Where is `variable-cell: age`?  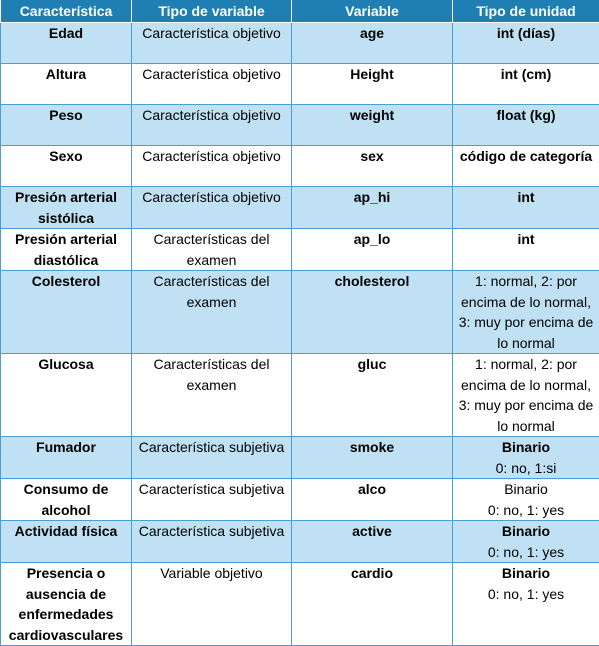 variable-cell: age is located at coordinates (372, 43).